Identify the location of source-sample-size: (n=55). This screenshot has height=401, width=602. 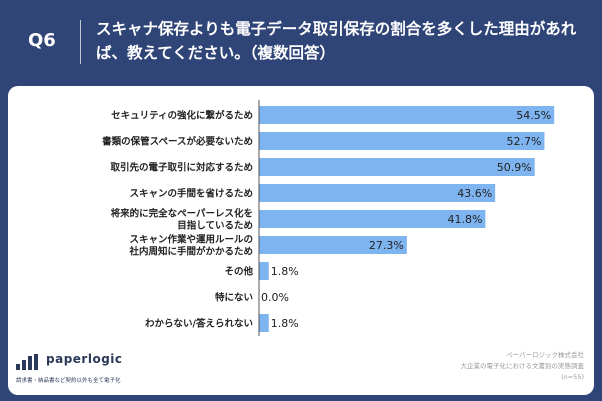
(572, 377).